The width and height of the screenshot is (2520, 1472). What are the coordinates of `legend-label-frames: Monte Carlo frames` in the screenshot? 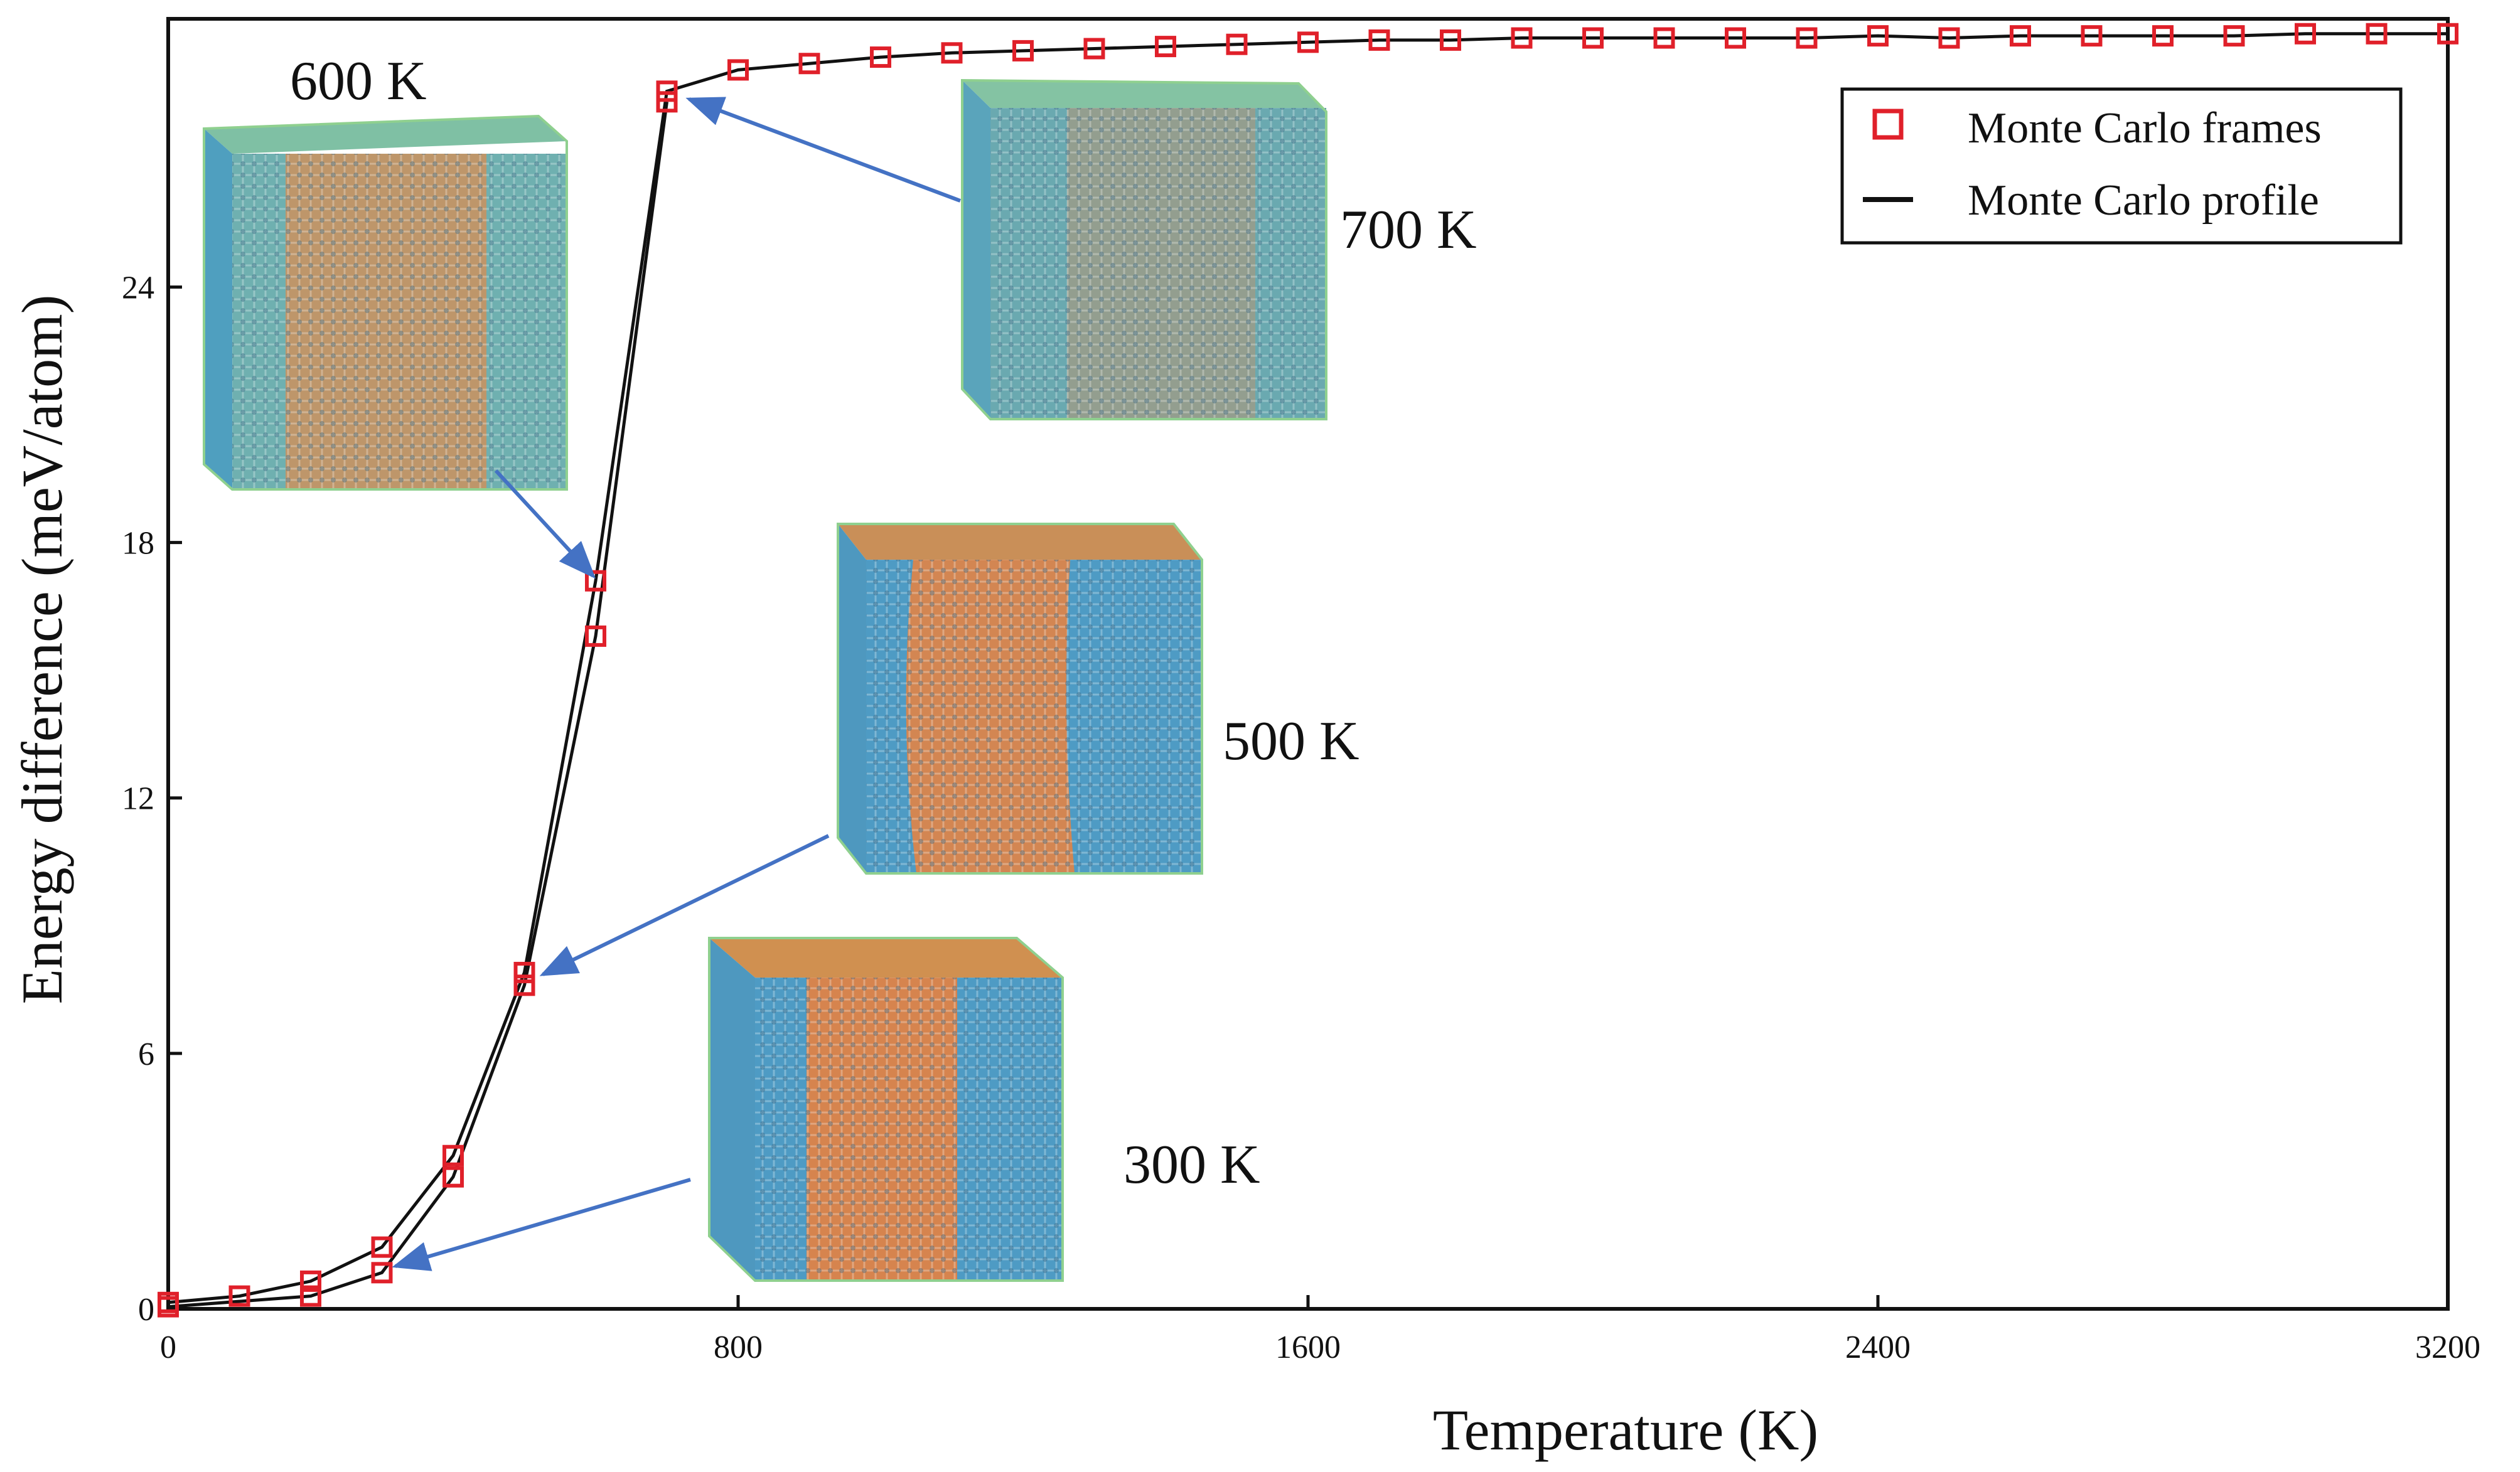 It's located at (2145, 128).